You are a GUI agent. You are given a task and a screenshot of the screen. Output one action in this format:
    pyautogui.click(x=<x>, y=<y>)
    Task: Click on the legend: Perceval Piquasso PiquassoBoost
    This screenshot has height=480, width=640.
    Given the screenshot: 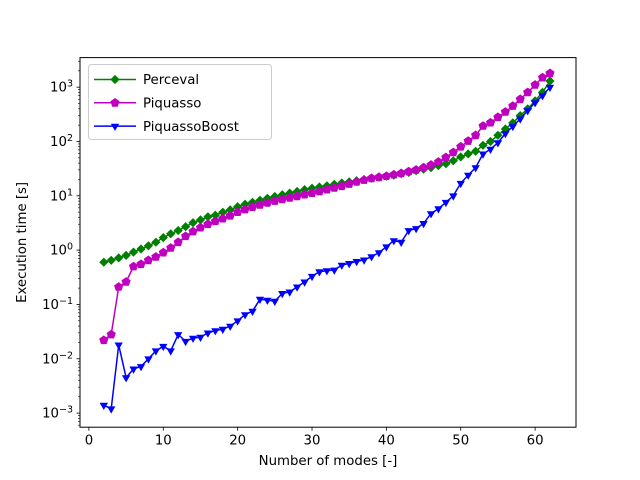 What is the action you would take?
    pyautogui.click(x=180, y=102)
    